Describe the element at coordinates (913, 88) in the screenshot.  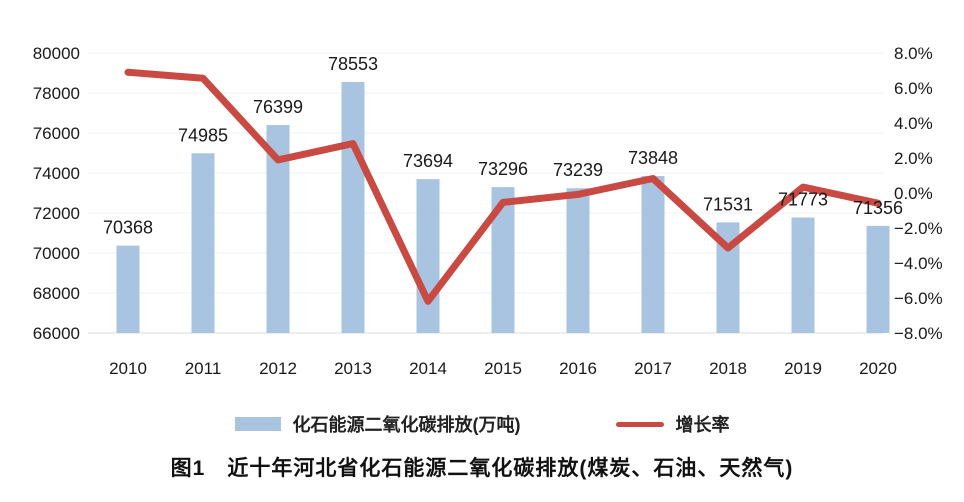
I see `right-axis-tick-label: 6.0%` at that location.